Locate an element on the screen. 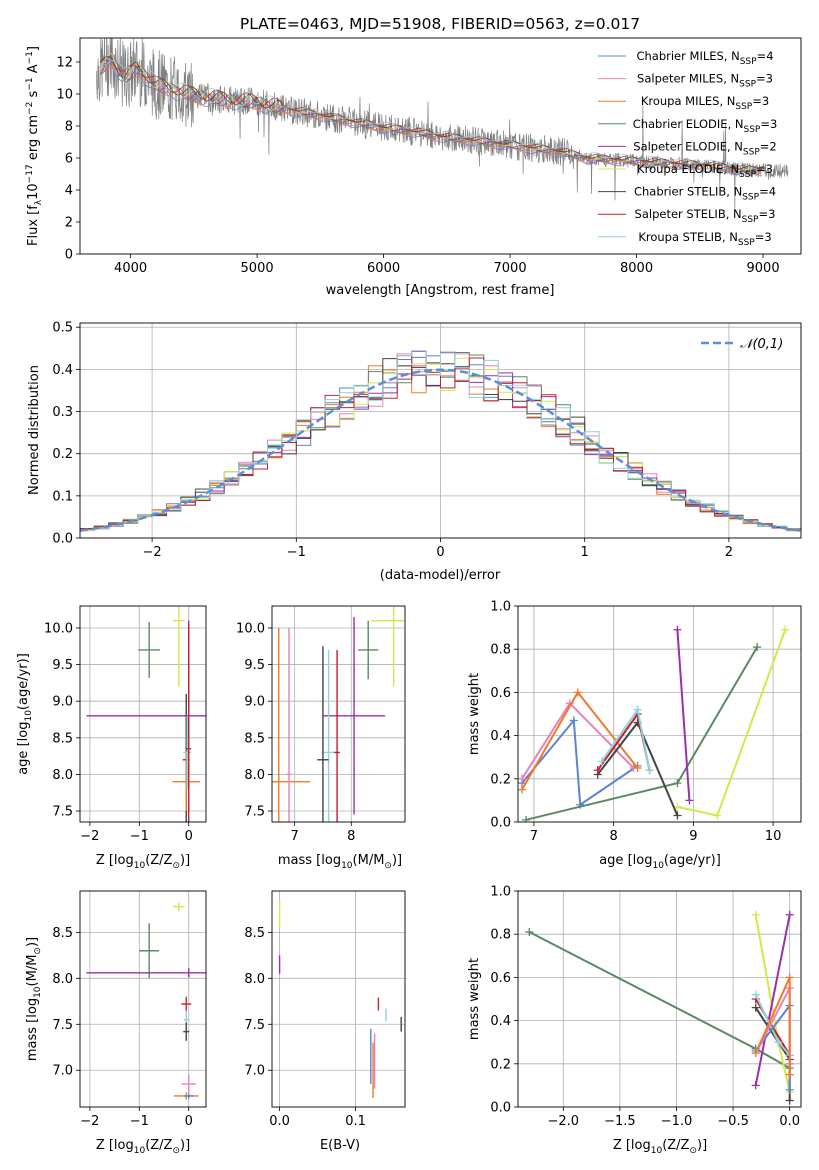 The image size is (819, 1170). x-tick-label: 9 is located at coordinates (693, 836).